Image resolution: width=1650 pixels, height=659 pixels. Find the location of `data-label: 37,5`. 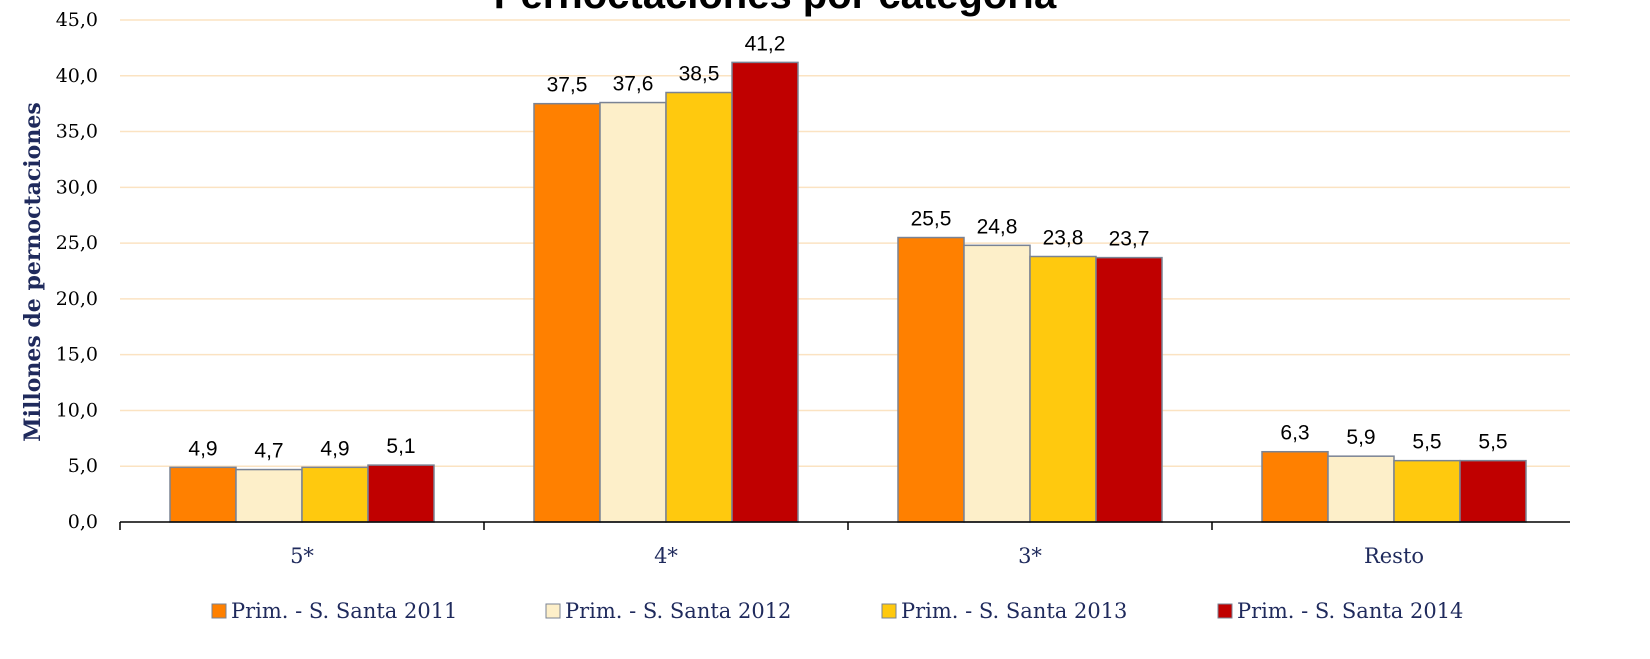

data-label: 37,5 is located at coordinates (567, 85).